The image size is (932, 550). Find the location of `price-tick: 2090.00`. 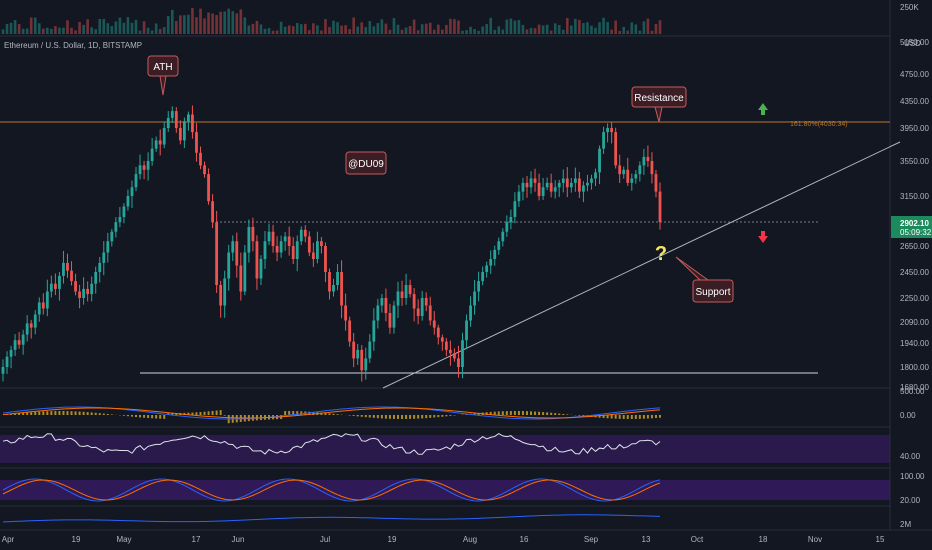

price-tick: 2090.00 is located at coordinates (914, 322).